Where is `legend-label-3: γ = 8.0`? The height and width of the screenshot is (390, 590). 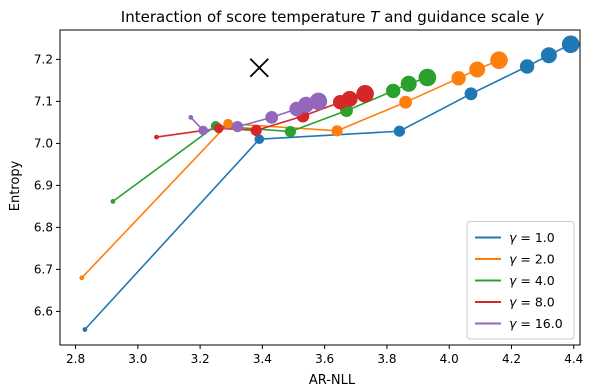
legend-label-3: γ = 8.0 is located at coordinates (532, 302).